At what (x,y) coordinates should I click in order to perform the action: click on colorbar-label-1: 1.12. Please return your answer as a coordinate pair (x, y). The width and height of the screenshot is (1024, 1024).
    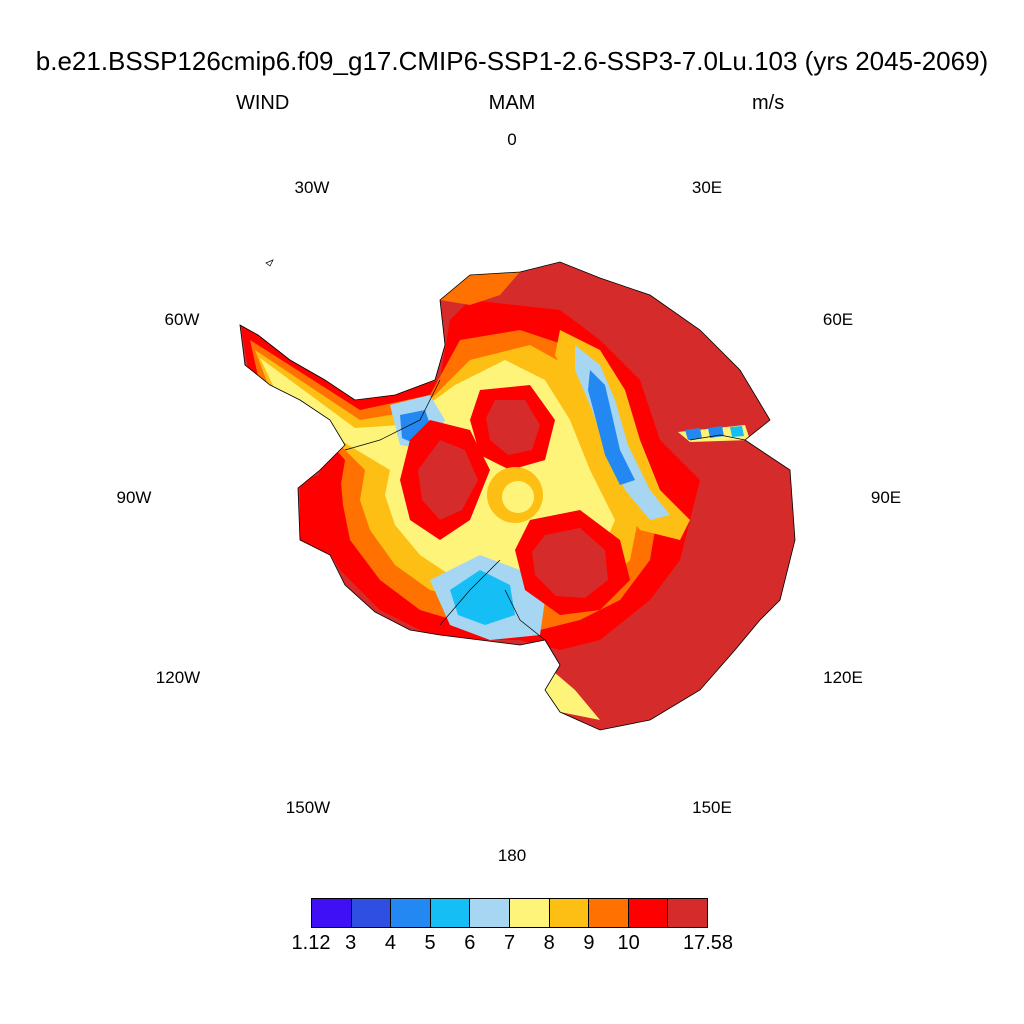
    Looking at the image, I should click on (311, 943).